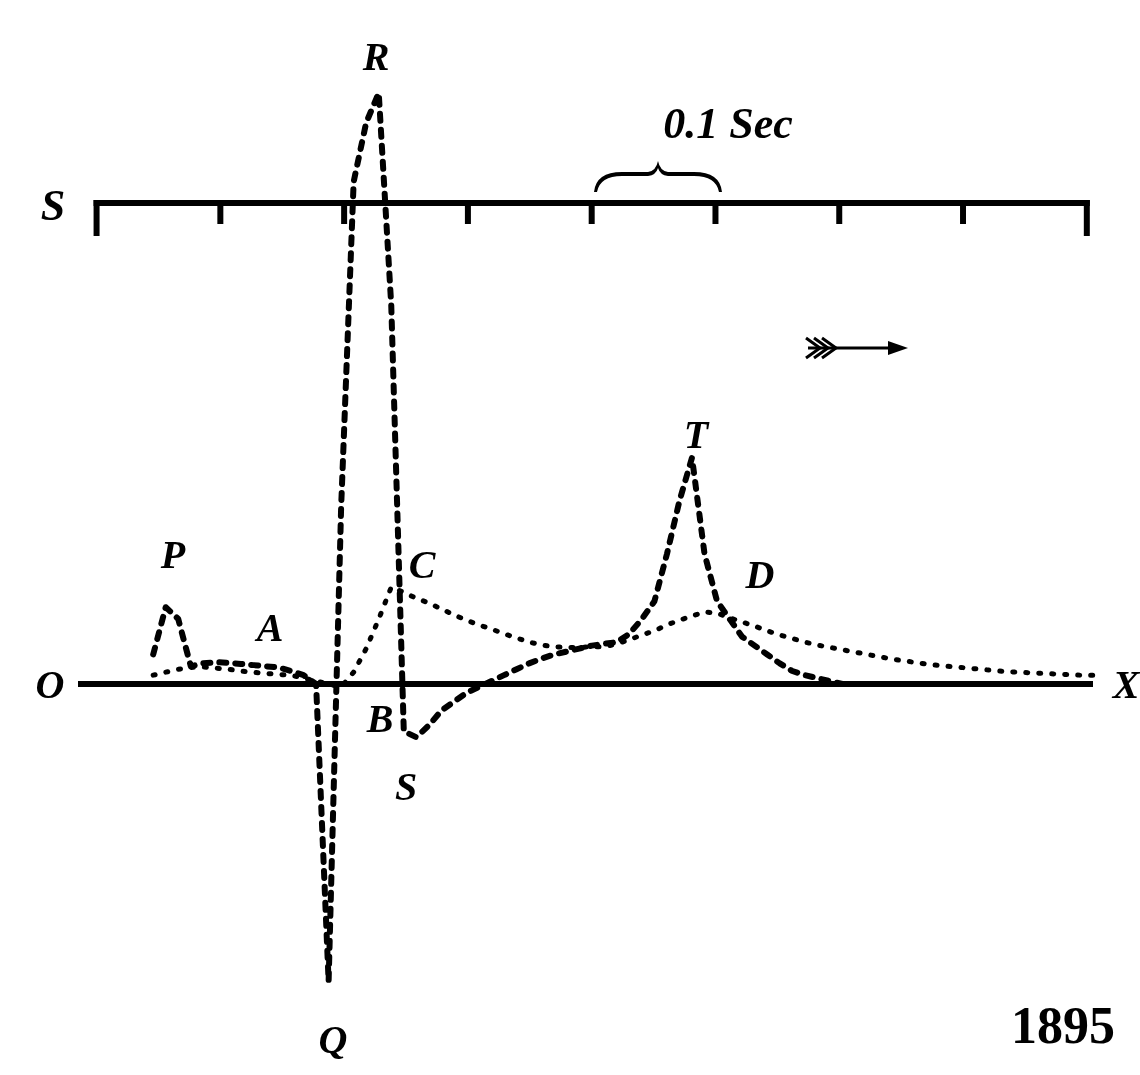 This screenshot has width=1140, height=1075. Describe the element at coordinates (728, 123) in the screenshot. I see `annotation: 0.1 Sec` at that location.